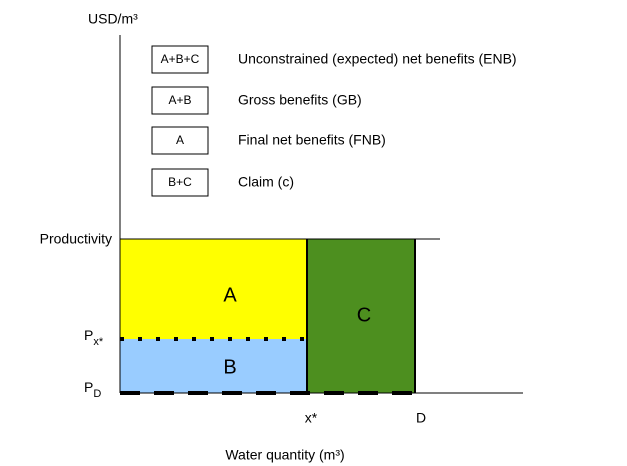 This screenshot has width=627, height=466. What do you see at coordinates (94, 337) in the screenshot?
I see `px-label: Px*` at bounding box center [94, 337].